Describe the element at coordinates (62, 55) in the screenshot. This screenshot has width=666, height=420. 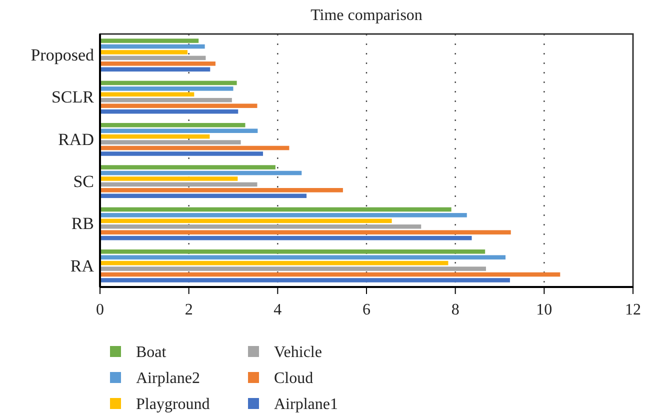
I see `y-tick-label: Proposed` at that location.